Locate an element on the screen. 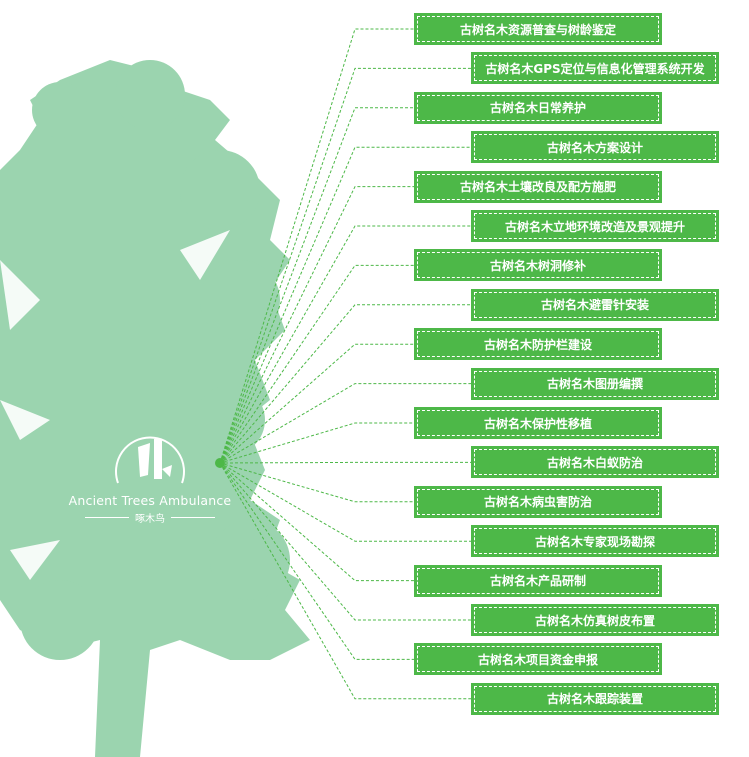 This screenshot has width=749, height=757. service-item: 古树名木产品研制 is located at coordinates (538, 580).